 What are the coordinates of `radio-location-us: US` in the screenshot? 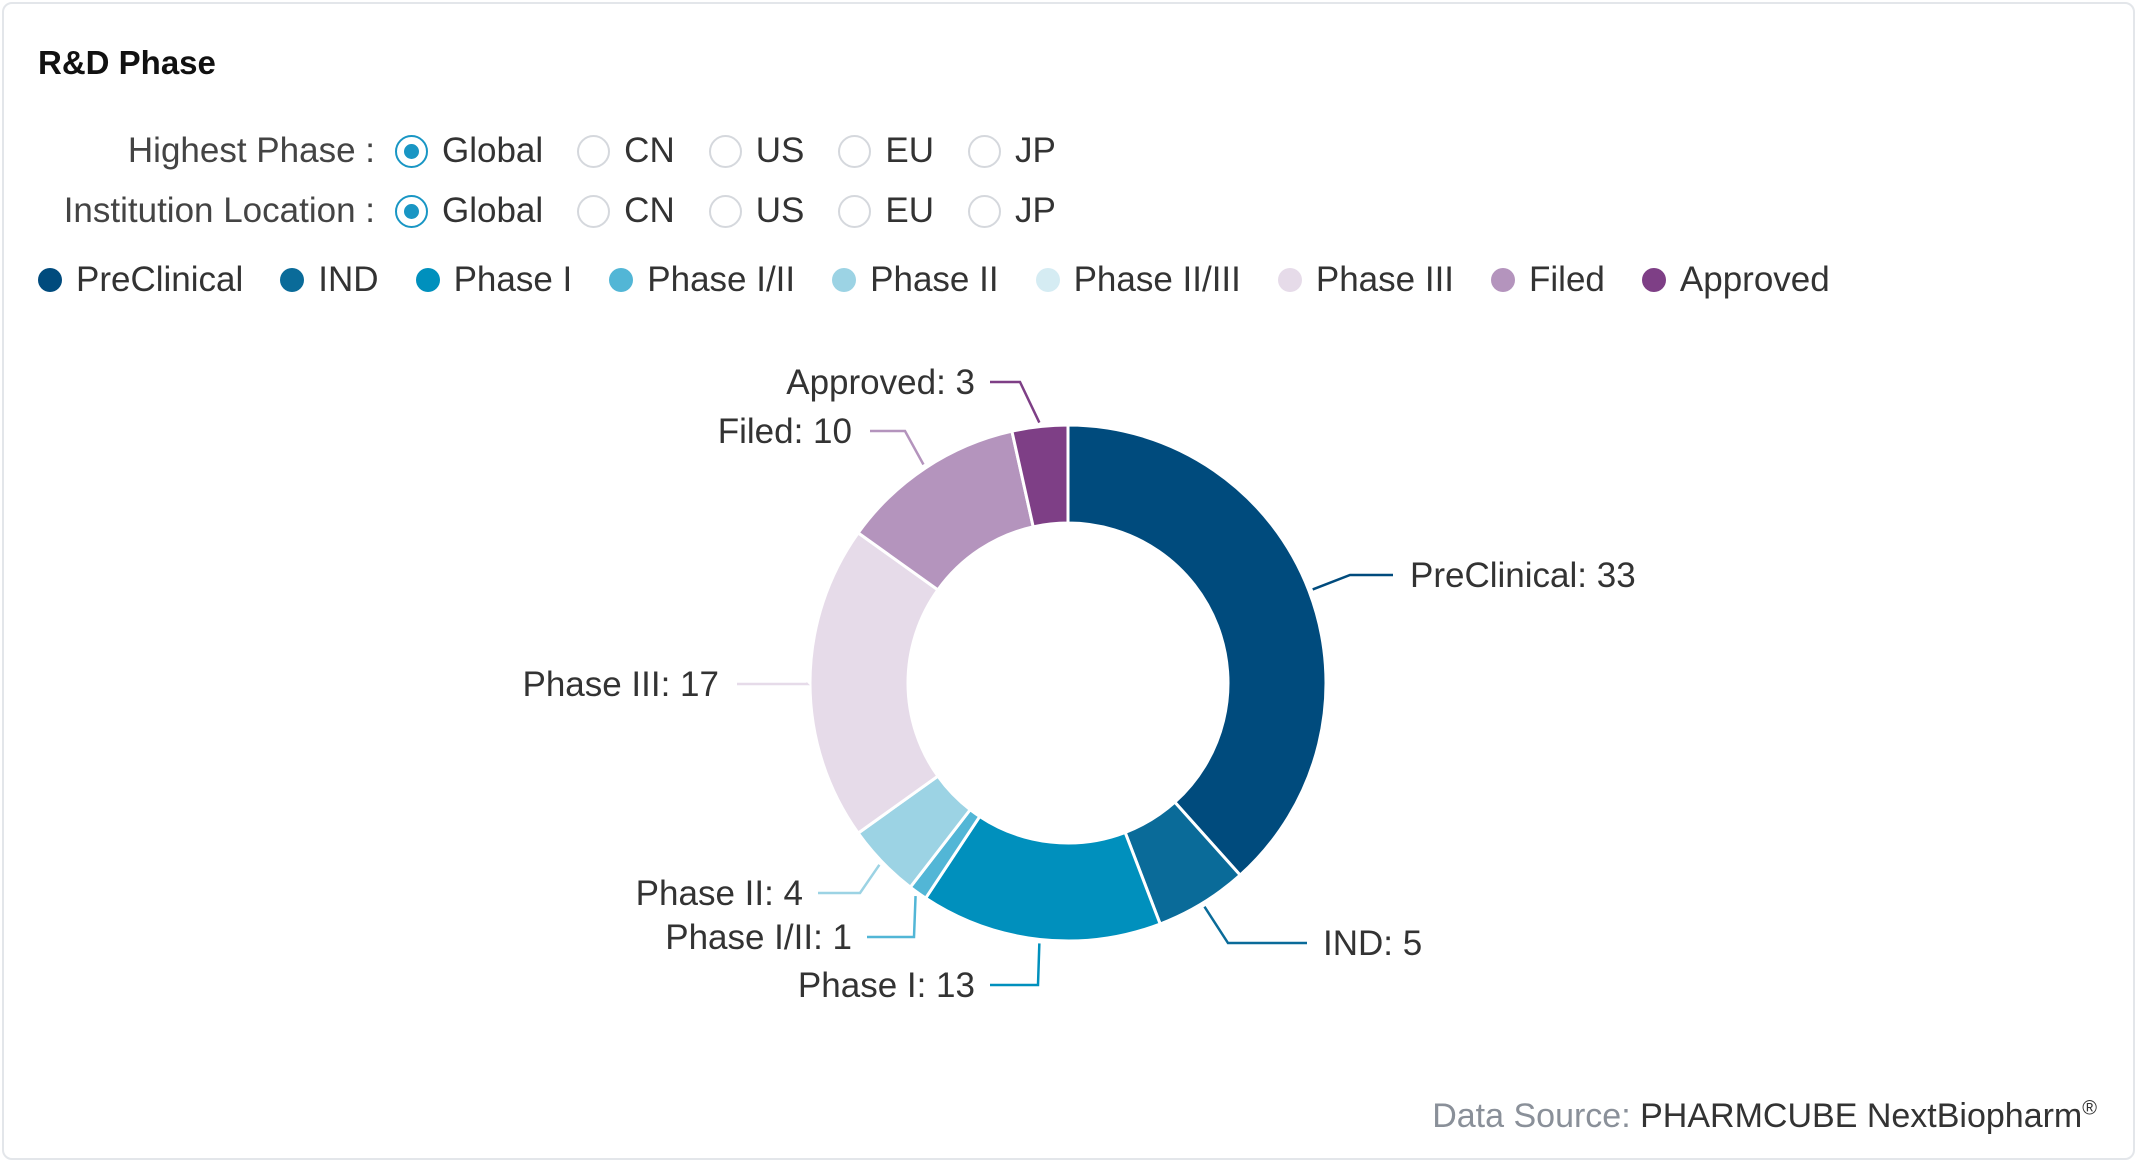 It's located at (756, 211).